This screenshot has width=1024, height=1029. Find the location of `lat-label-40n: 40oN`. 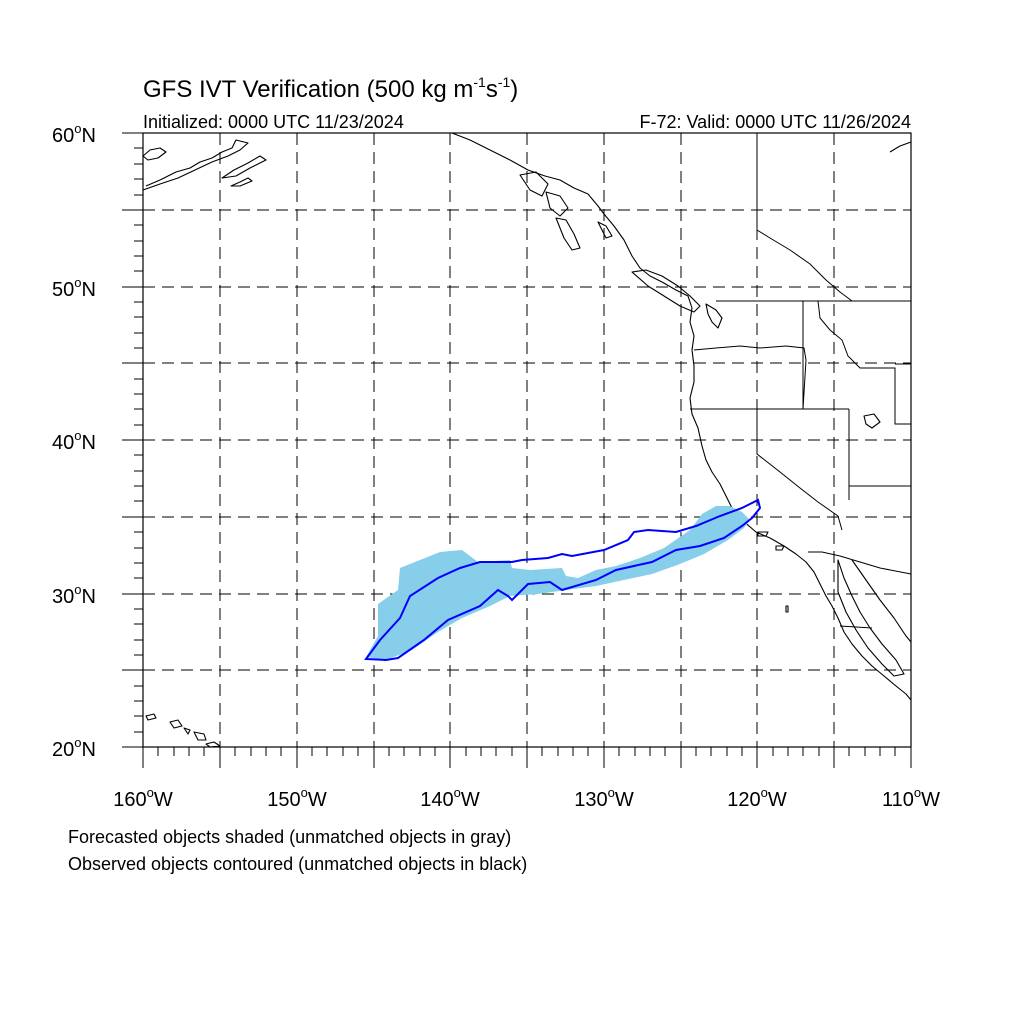

lat-label-40n: 40oN is located at coordinates (74, 441).